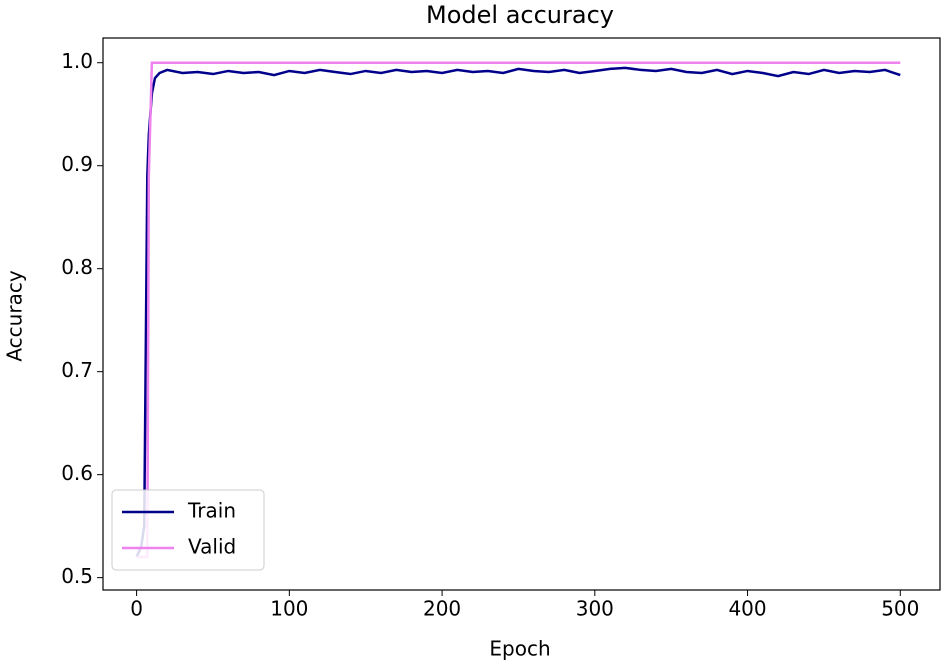 Image resolution: width=945 pixels, height=667 pixels. What do you see at coordinates (77, 267) in the screenshot?
I see `y-tick-label: 0.8` at bounding box center [77, 267].